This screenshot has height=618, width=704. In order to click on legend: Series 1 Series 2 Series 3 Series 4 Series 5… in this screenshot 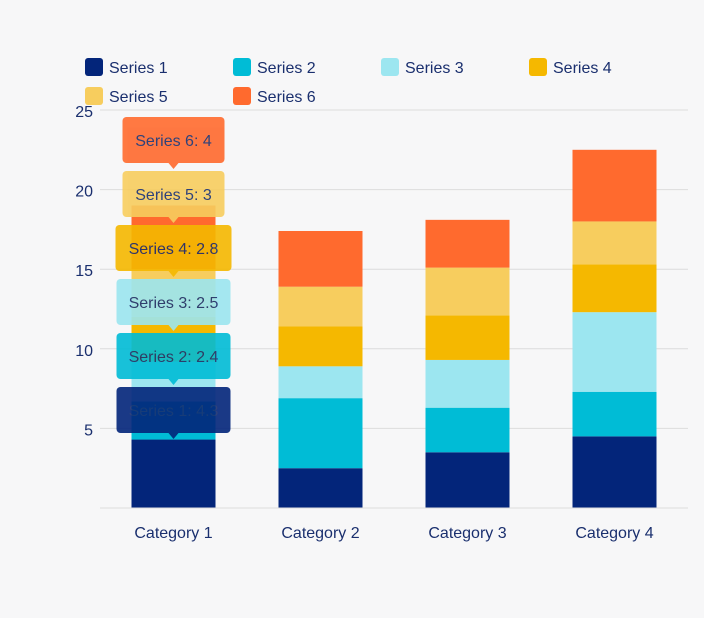, I will do `click(348, 82)`.